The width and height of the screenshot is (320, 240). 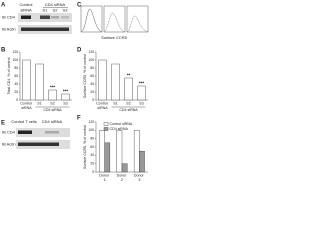 What do you see at coordinates (79, 6) in the screenshot?
I see `panel-label: C` at bounding box center [79, 6].